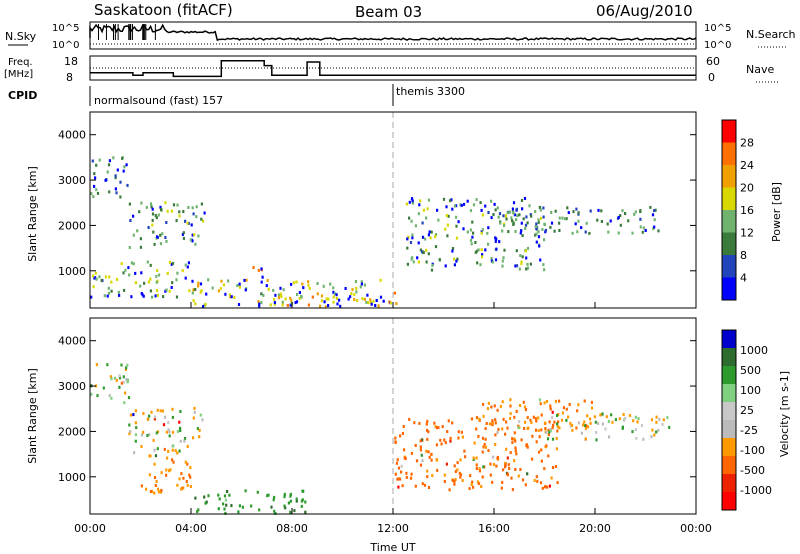  I want to click on freq-line, so click(393, 69).